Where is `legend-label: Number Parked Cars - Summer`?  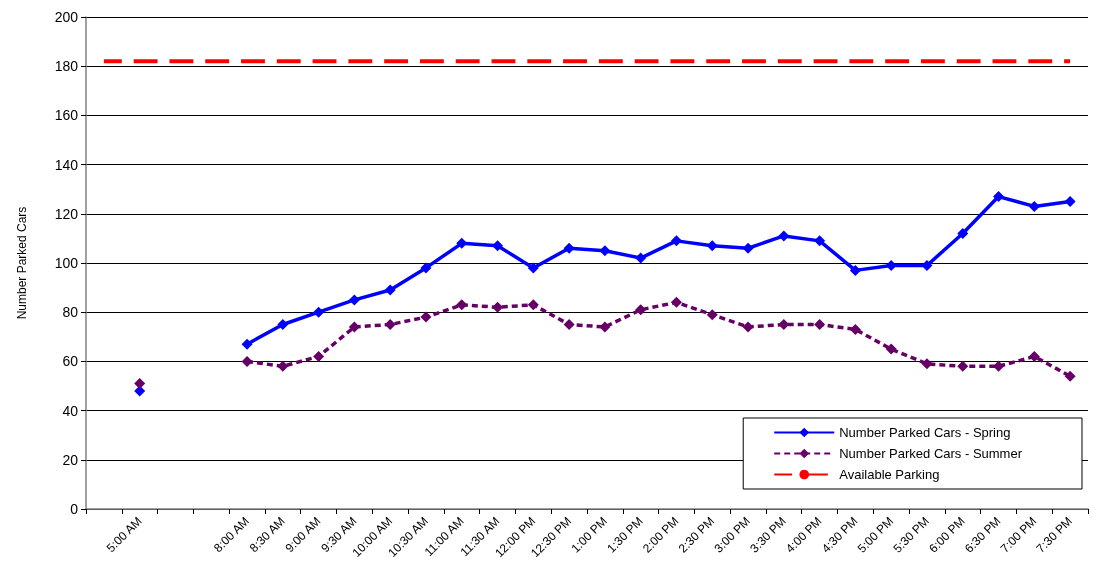
legend-label: Number Parked Cars - Summer is located at coordinates (931, 453).